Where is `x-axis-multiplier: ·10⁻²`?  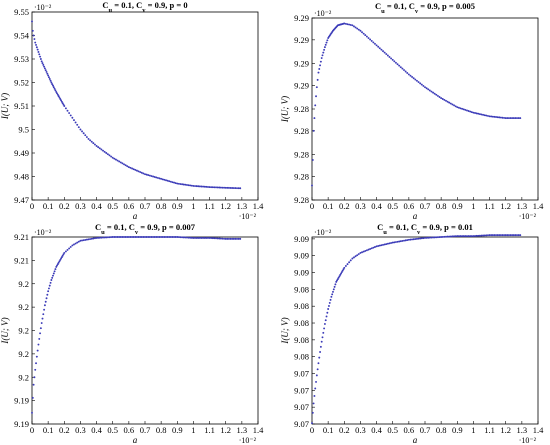
x-axis-multiplier: ·10⁻² is located at coordinates (248, 440).